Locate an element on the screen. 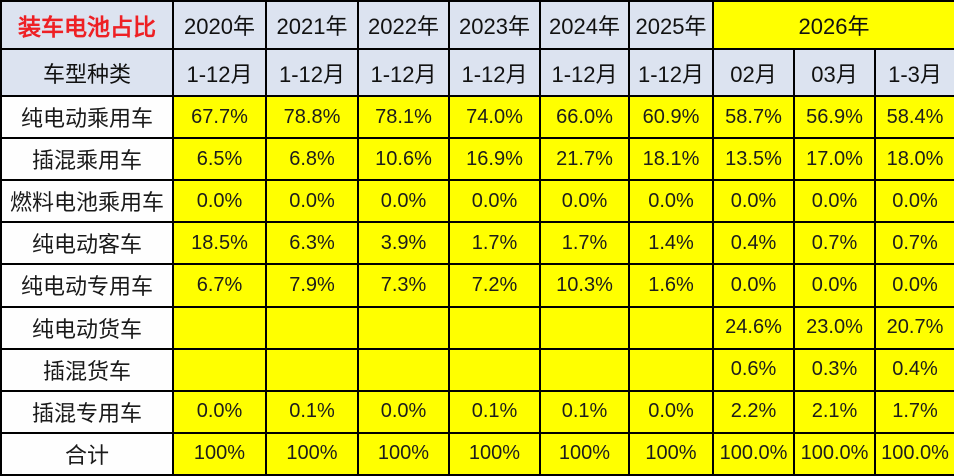 This screenshot has height=476, width=954. row-label: 合计 is located at coordinates (87, 453).